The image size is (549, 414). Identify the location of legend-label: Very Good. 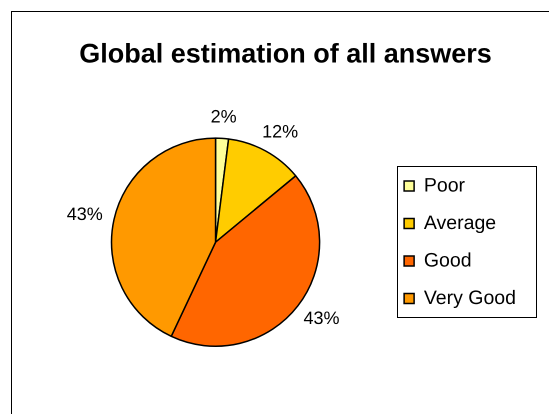
(470, 297).